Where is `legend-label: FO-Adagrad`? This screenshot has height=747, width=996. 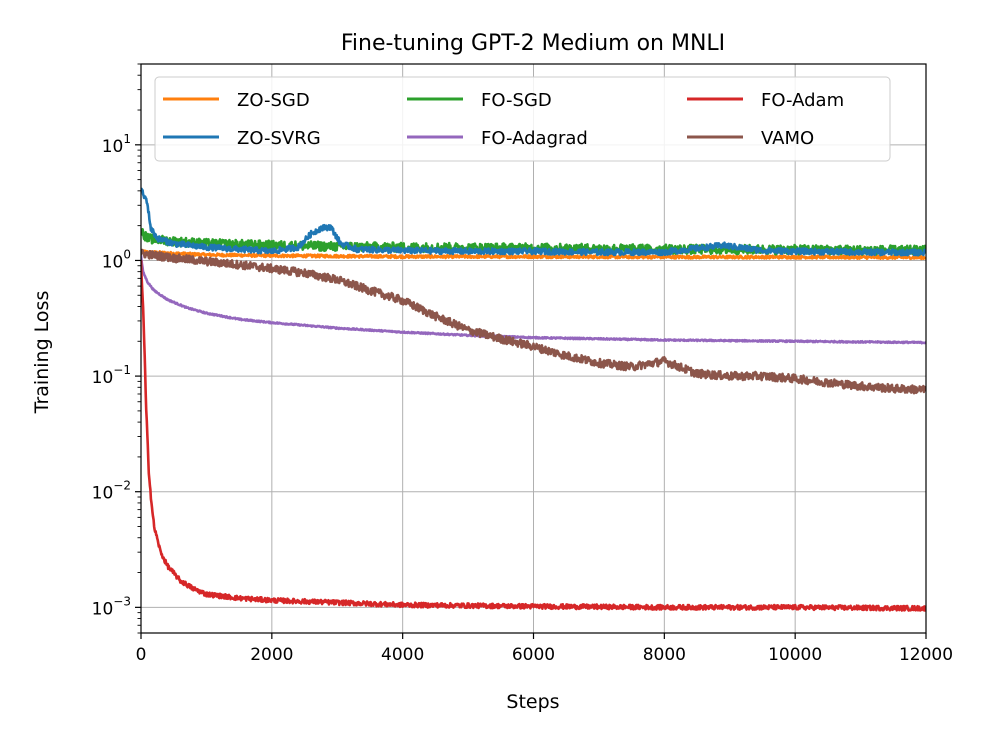 legend-label: FO-Adagrad is located at coordinates (534, 138).